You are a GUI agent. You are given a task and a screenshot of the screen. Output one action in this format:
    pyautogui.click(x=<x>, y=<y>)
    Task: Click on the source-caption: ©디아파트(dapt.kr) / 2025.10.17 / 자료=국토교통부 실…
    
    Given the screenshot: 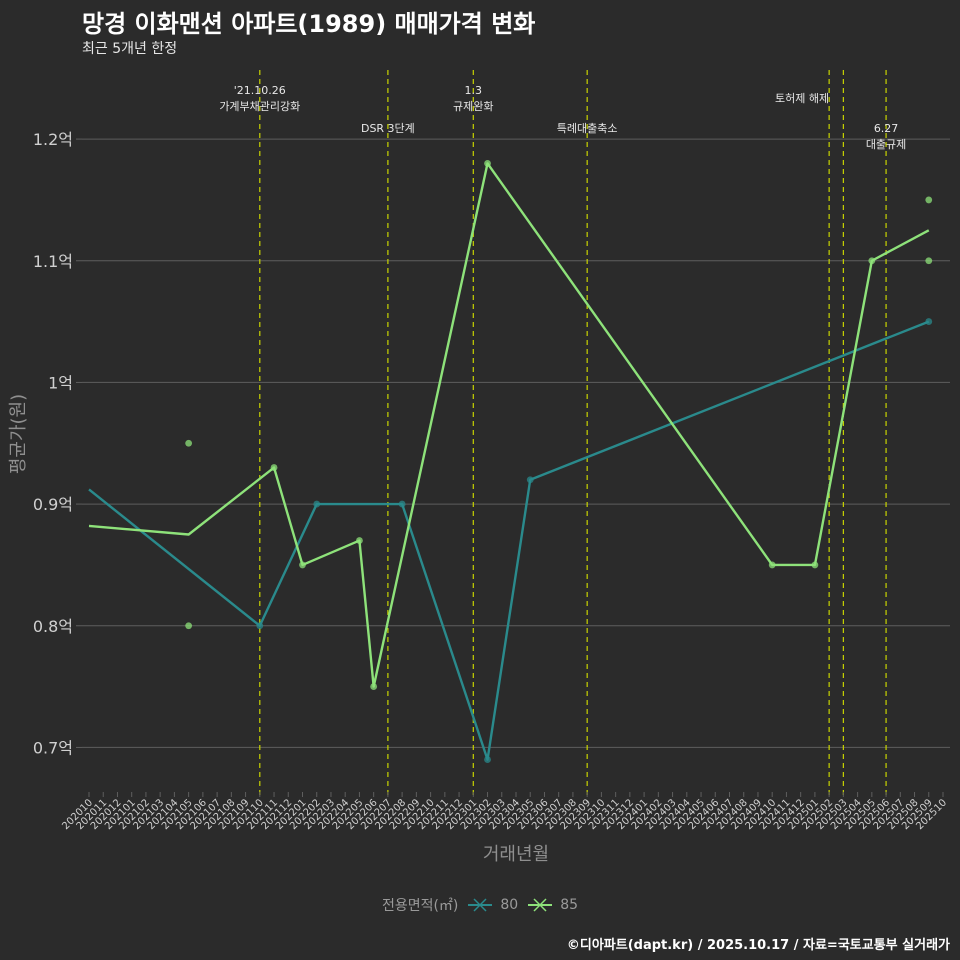 What is the action you would take?
    pyautogui.click(x=758, y=945)
    